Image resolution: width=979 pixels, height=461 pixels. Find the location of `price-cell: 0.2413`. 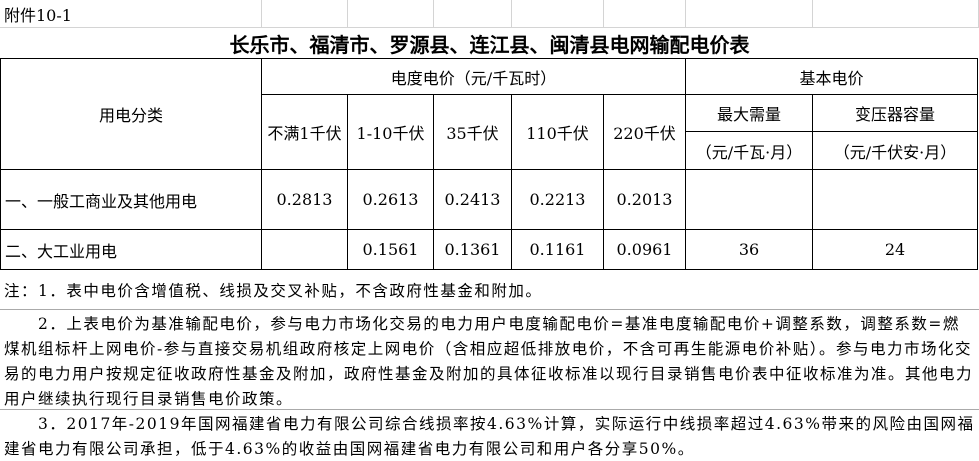

price-cell: 0.2413 is located at coordinates (472, 199).